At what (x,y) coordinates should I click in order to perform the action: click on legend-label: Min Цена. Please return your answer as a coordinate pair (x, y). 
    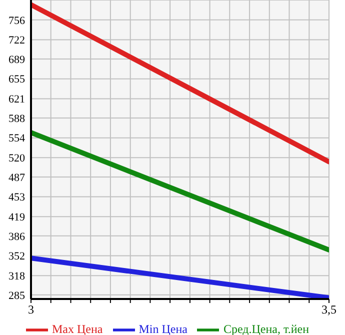
    Looking at the image, I should click on (163, 328).